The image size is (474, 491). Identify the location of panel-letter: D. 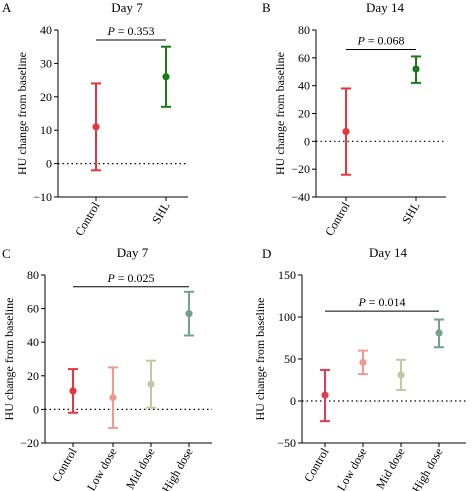
(266, 253).